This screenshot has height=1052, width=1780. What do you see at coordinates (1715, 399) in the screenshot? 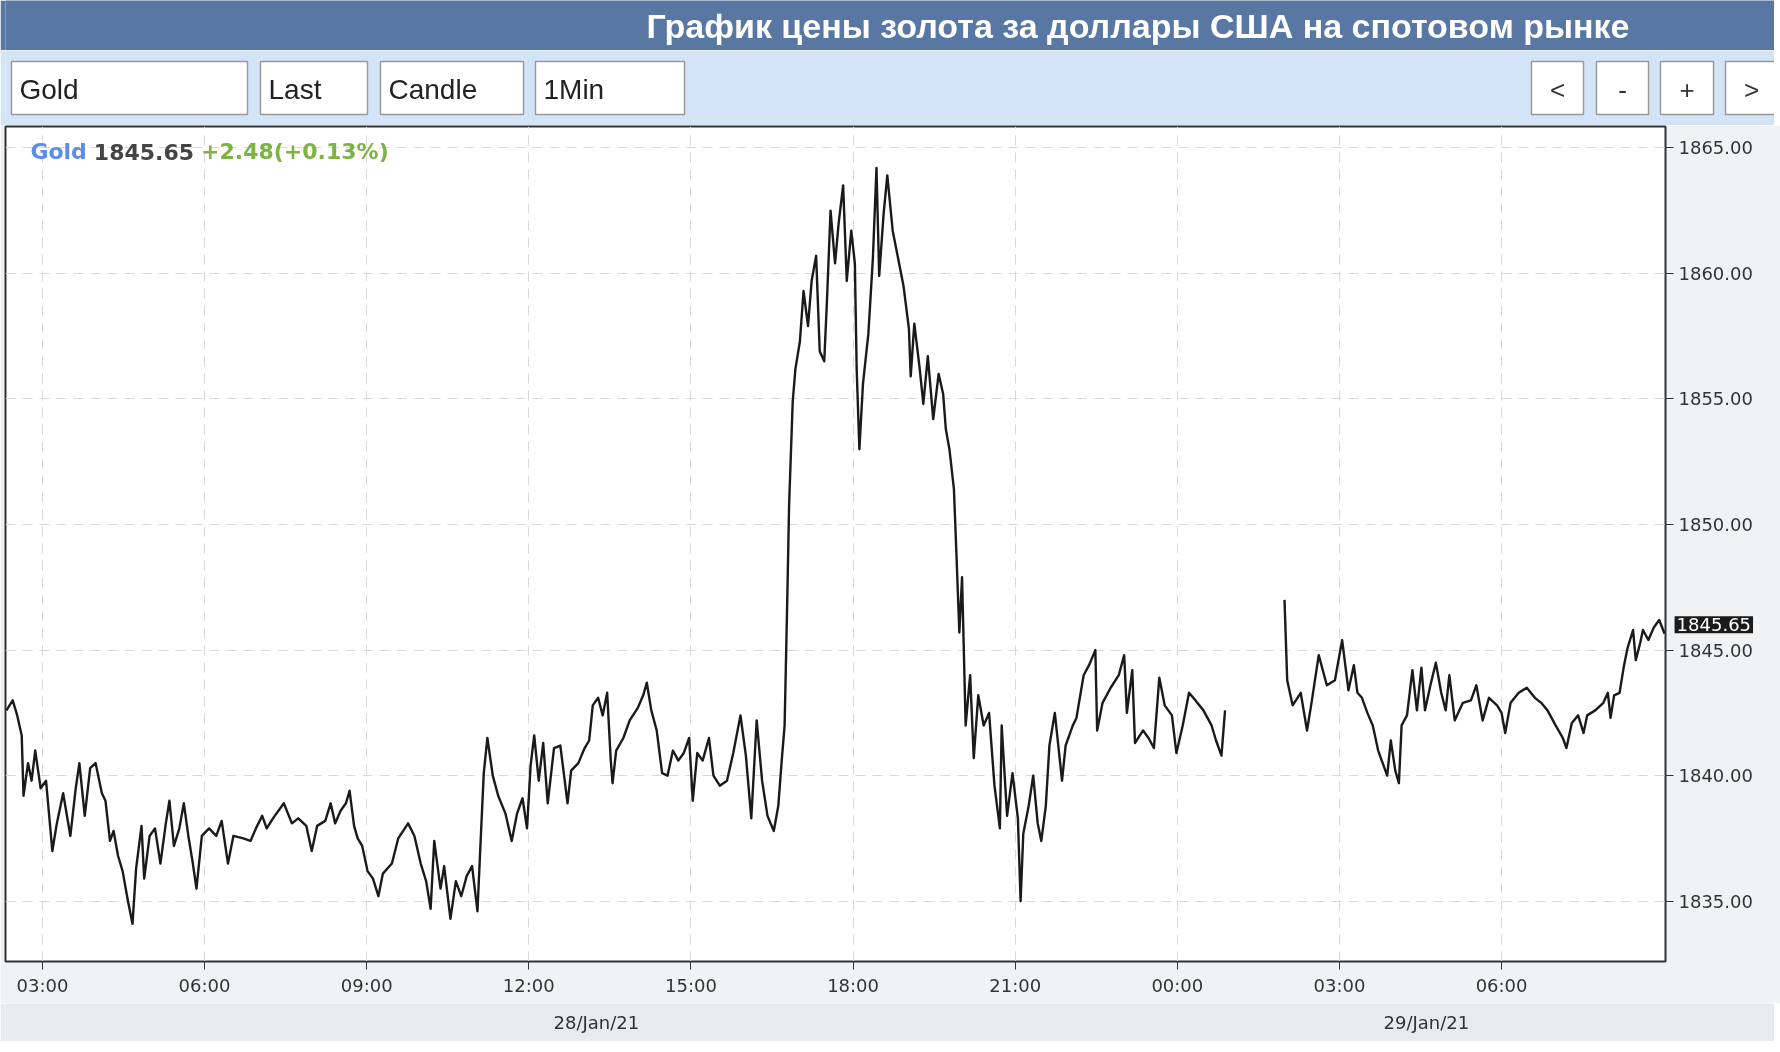
I see `y-tick-label: 1855.00` at bounding box center [1715, 399].